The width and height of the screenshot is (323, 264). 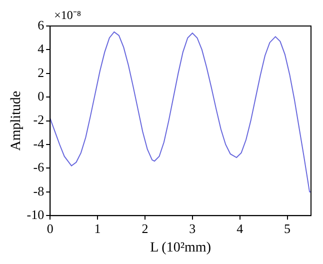 What do you see at coordinates (41, 48) in the screenshot?
I see `y-tick-label: 4` at bounding box center [41, 48].